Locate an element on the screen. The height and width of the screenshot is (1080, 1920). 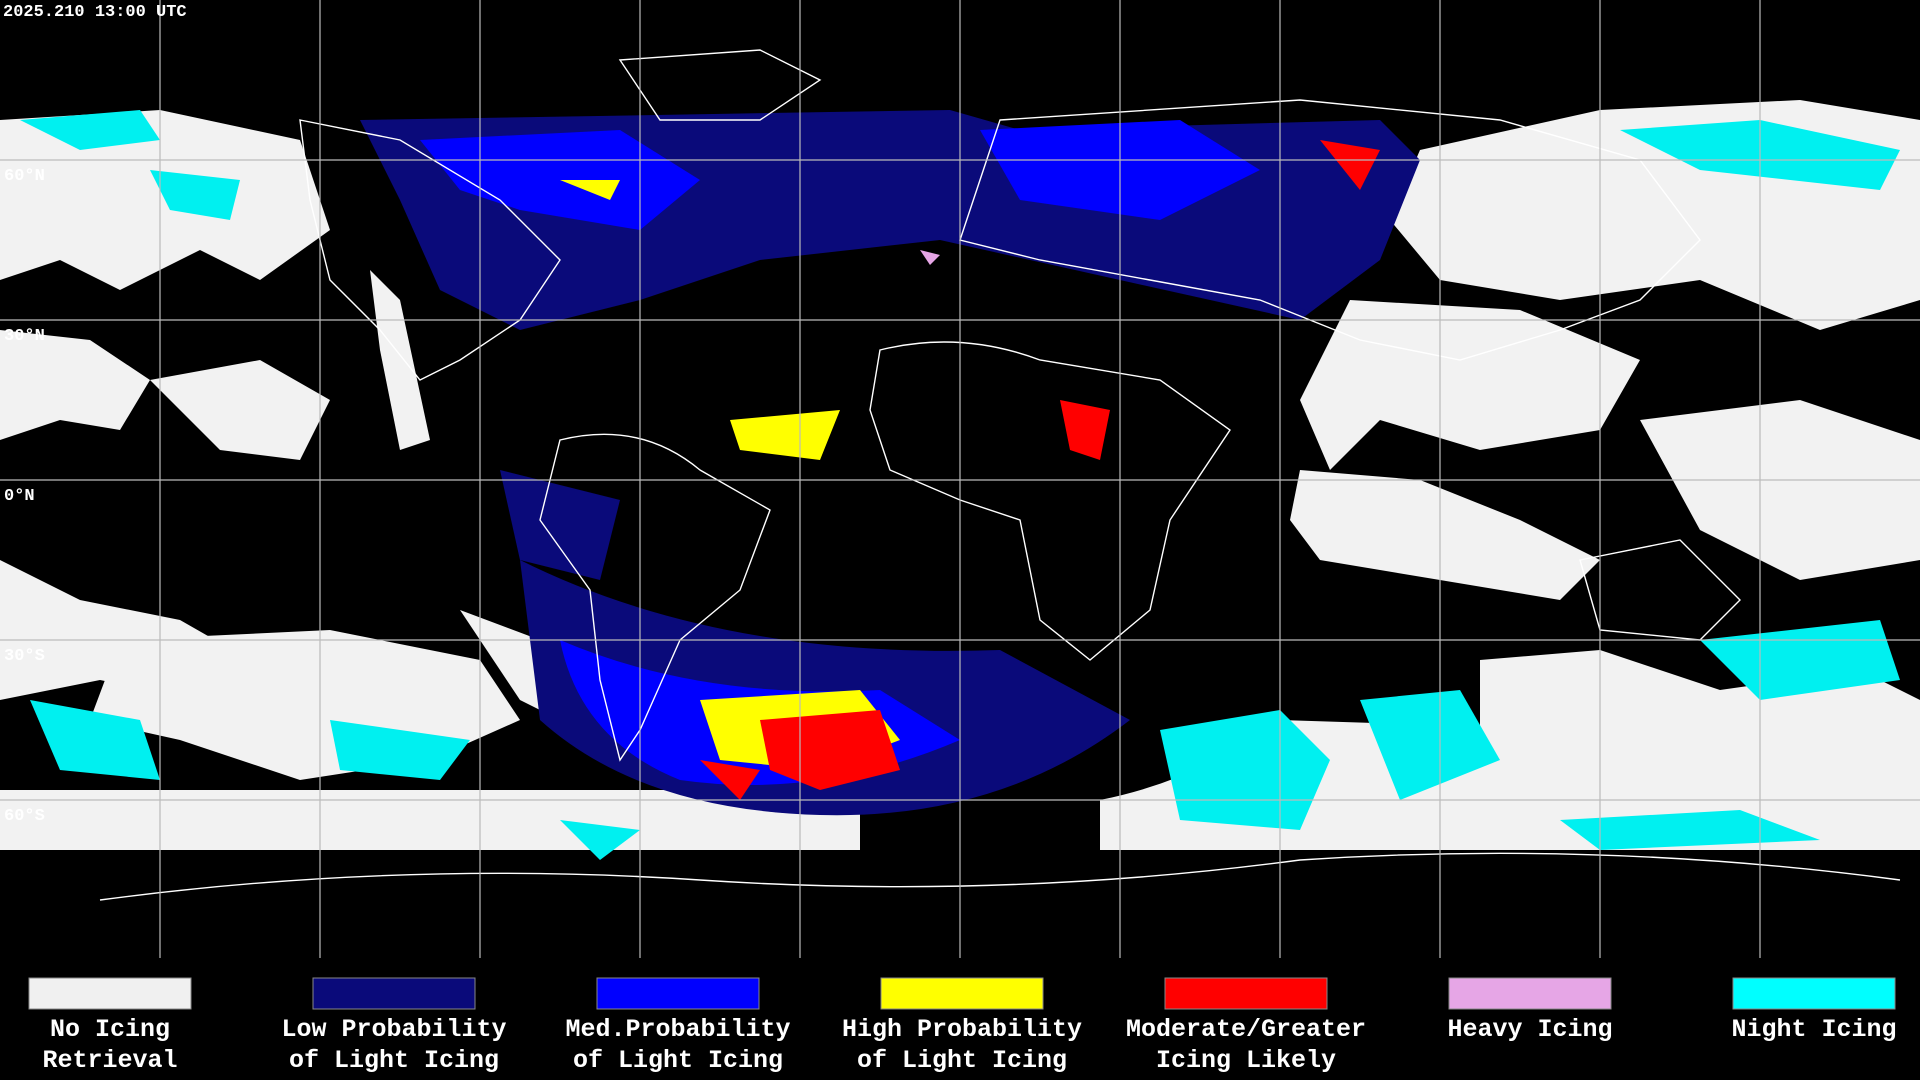
latitude-labels: 60°N 30°N 0°N 30°S 60°S is located at coordinates (24, 496).